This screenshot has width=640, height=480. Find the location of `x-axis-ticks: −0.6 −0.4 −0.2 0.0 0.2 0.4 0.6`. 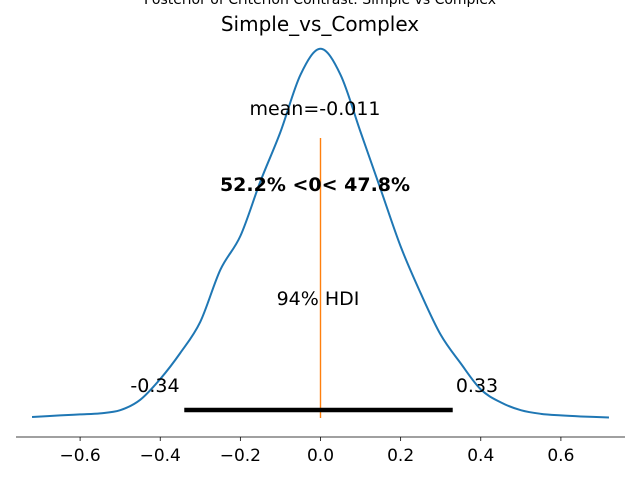

x-axis-ticks: −0.6 −0.4 −0.2 0.0 0.2 0.4 0.6 is located at coordinates (316, 451).